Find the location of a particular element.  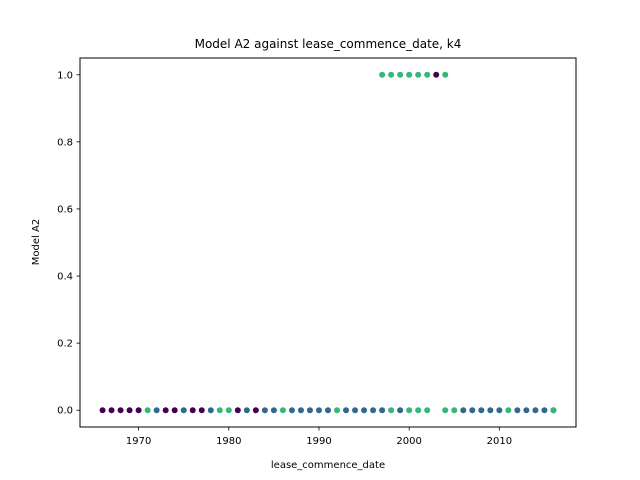

x-axis-label: lease_commence_date is located at coordinates (328, 465).